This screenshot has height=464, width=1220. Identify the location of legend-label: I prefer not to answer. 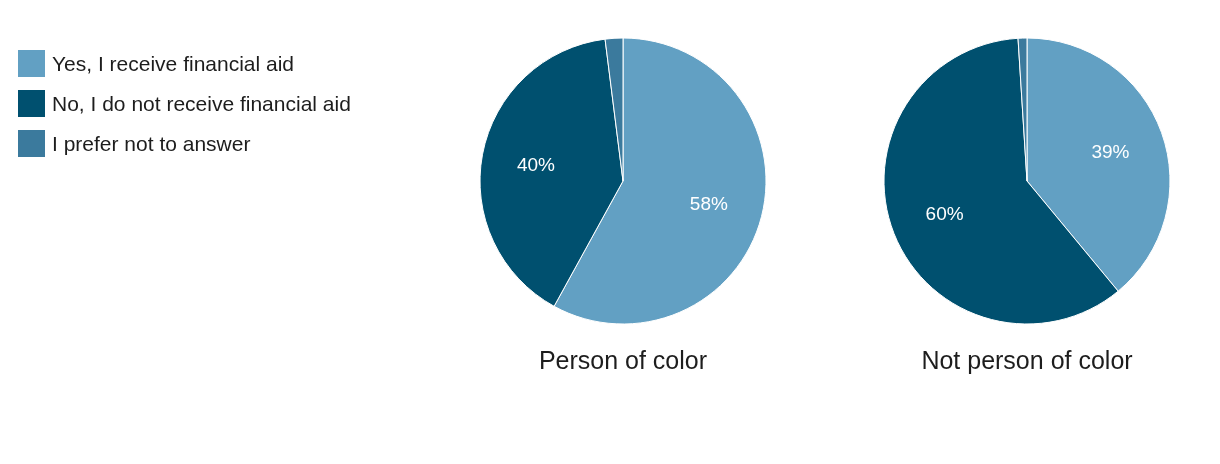
(151, 144).